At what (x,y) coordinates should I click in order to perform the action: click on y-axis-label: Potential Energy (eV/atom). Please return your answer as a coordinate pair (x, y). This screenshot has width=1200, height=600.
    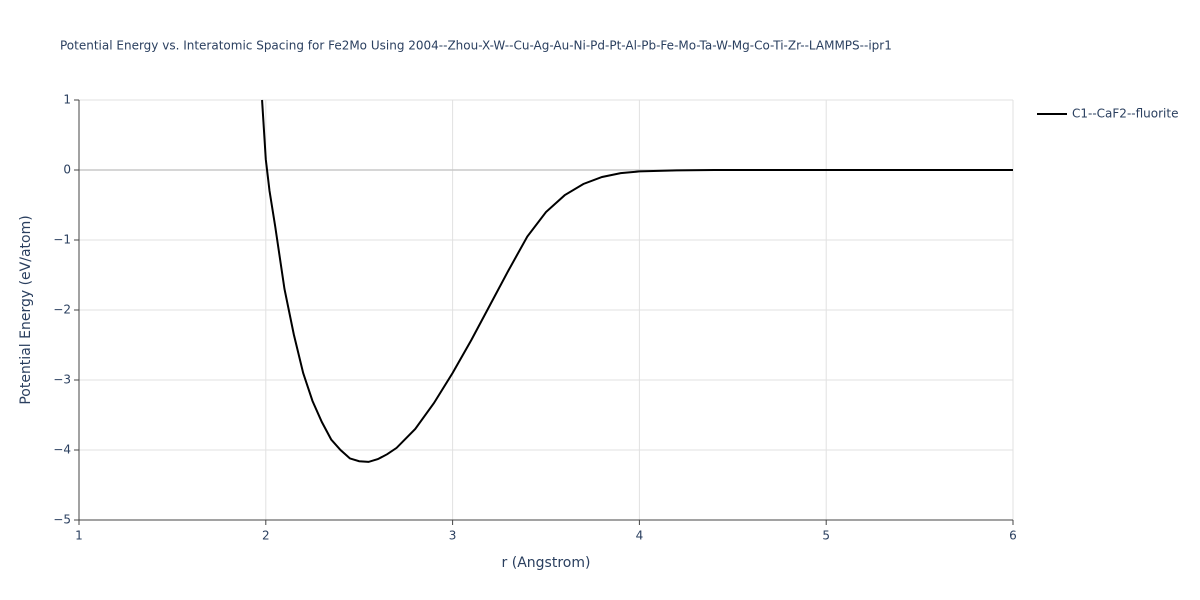
    Looking at the image, I should click on (26, 309).